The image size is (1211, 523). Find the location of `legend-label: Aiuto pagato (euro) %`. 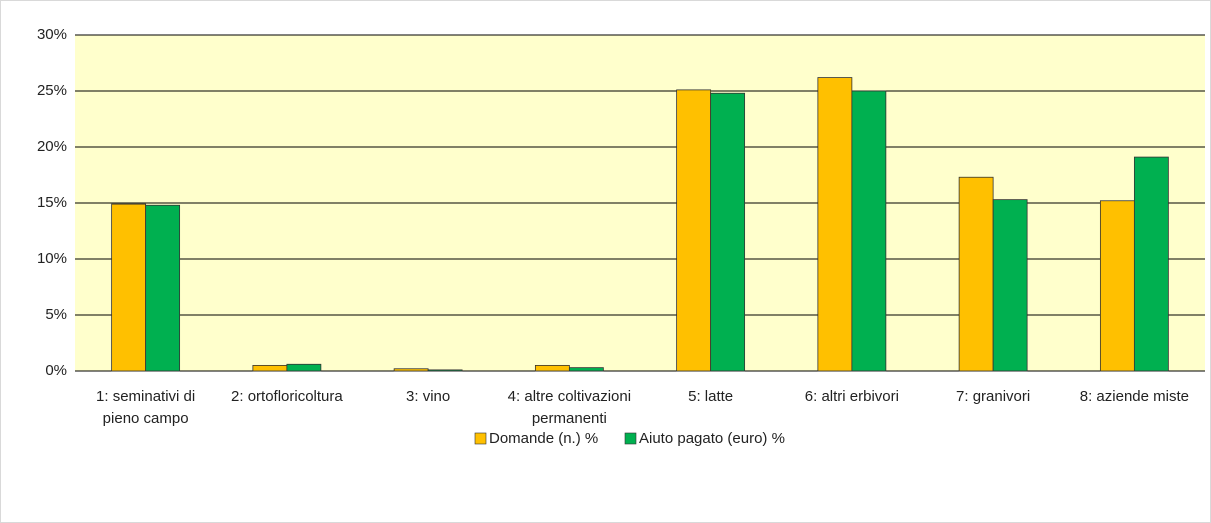

legend-label: Aiuto pagato (euro) % is located at coordinates (712, 438).